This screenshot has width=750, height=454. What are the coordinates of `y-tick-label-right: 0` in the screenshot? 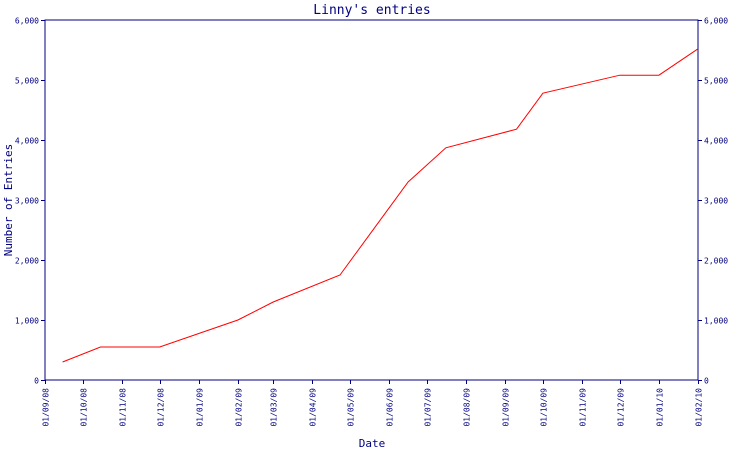 It's located at (706, 381).